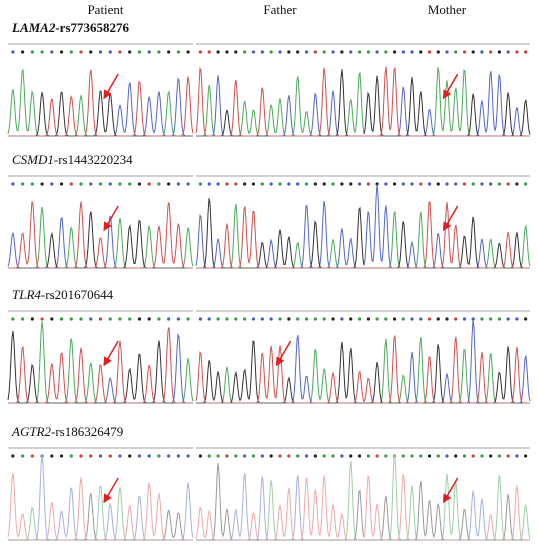 The width and height of the screenshot is (538, 555). I want to click on row-label: AGTR2-rs186326479, so click(67, 431).